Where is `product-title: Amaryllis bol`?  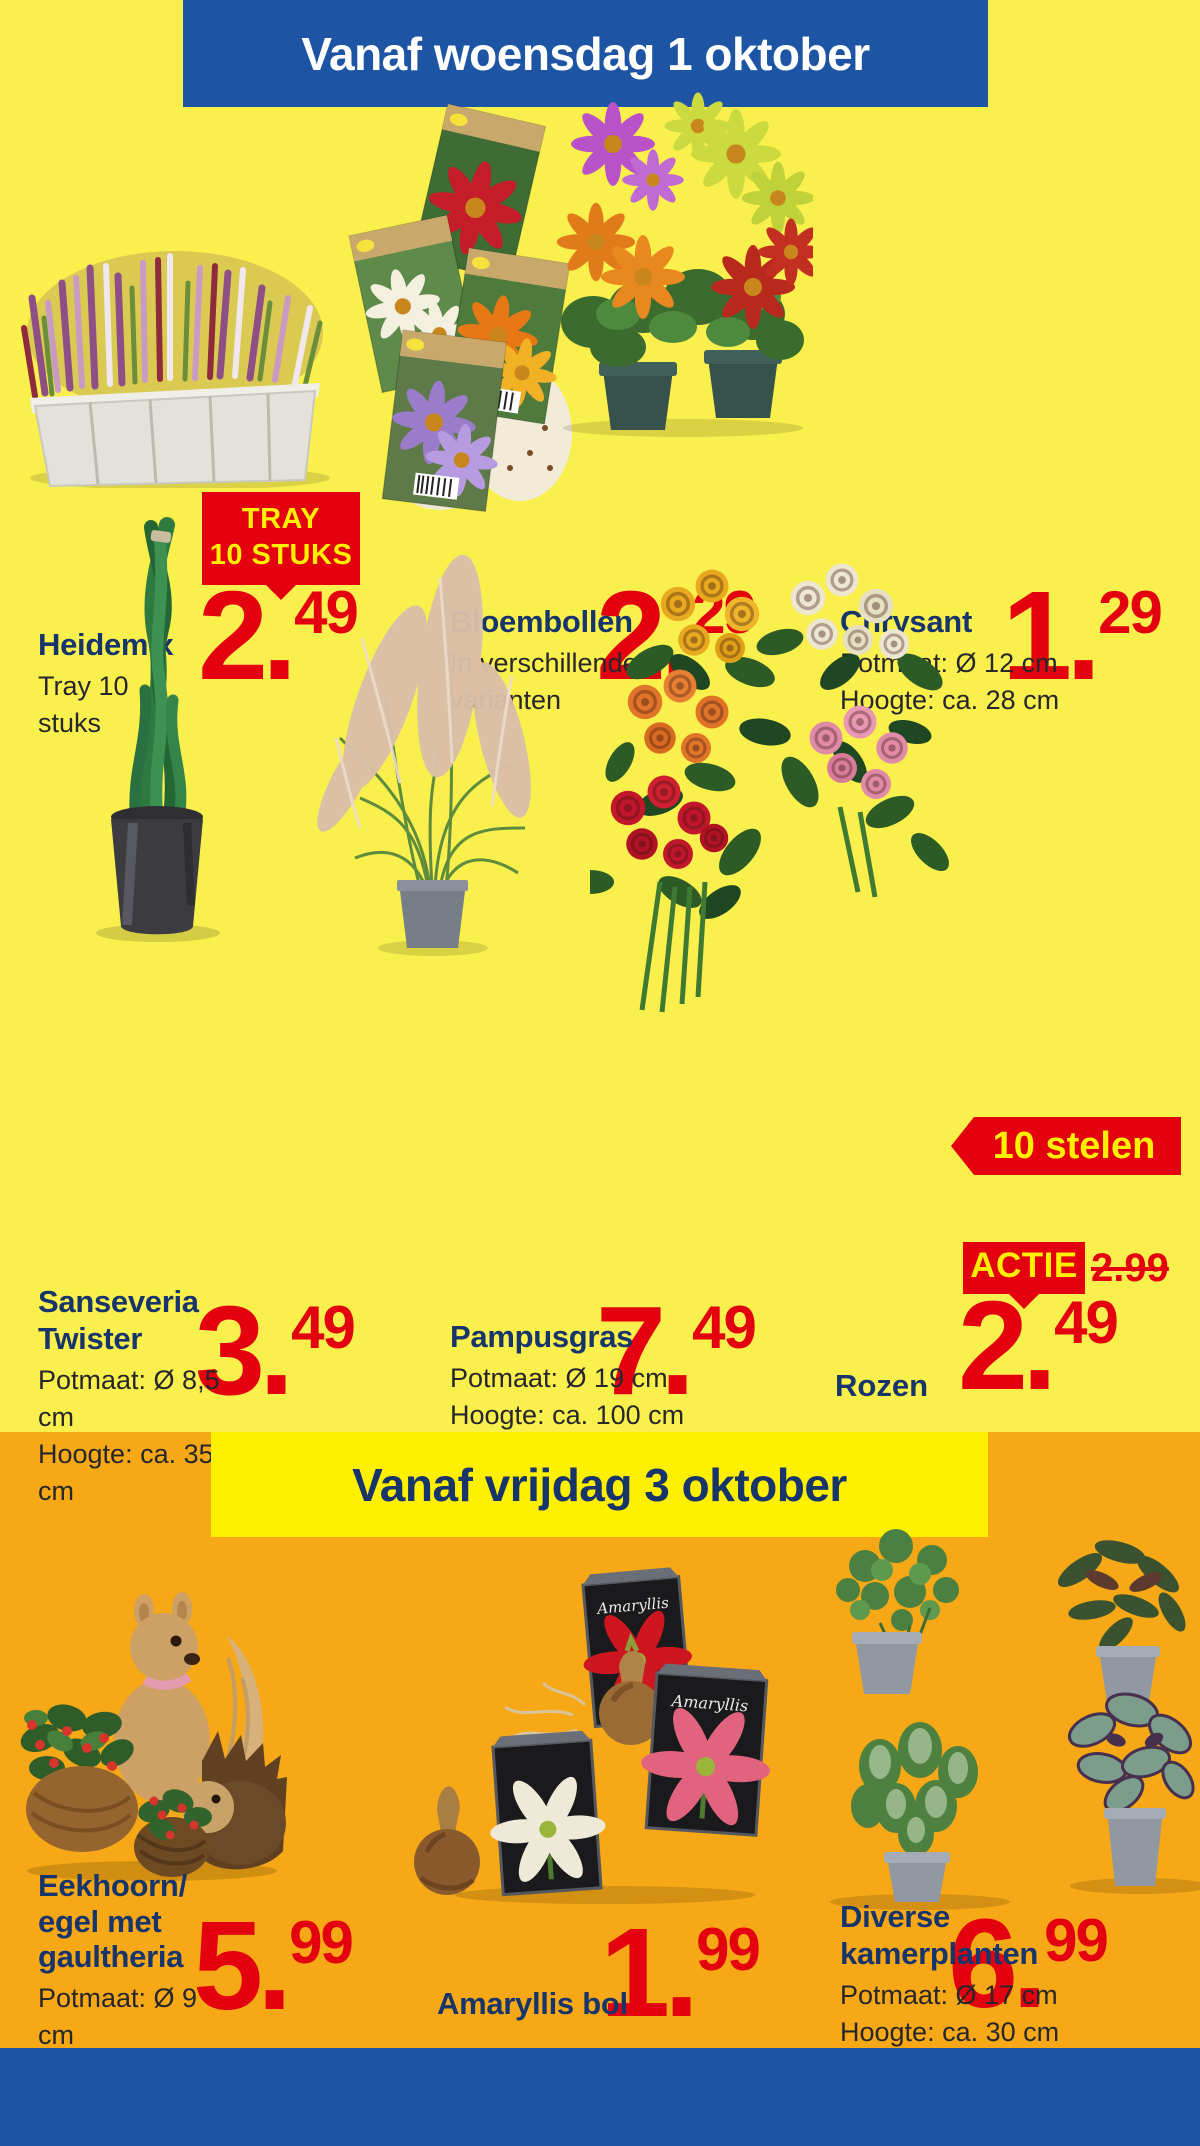 product-title: Amaryllis bol is located at coordinates (532, 2003).